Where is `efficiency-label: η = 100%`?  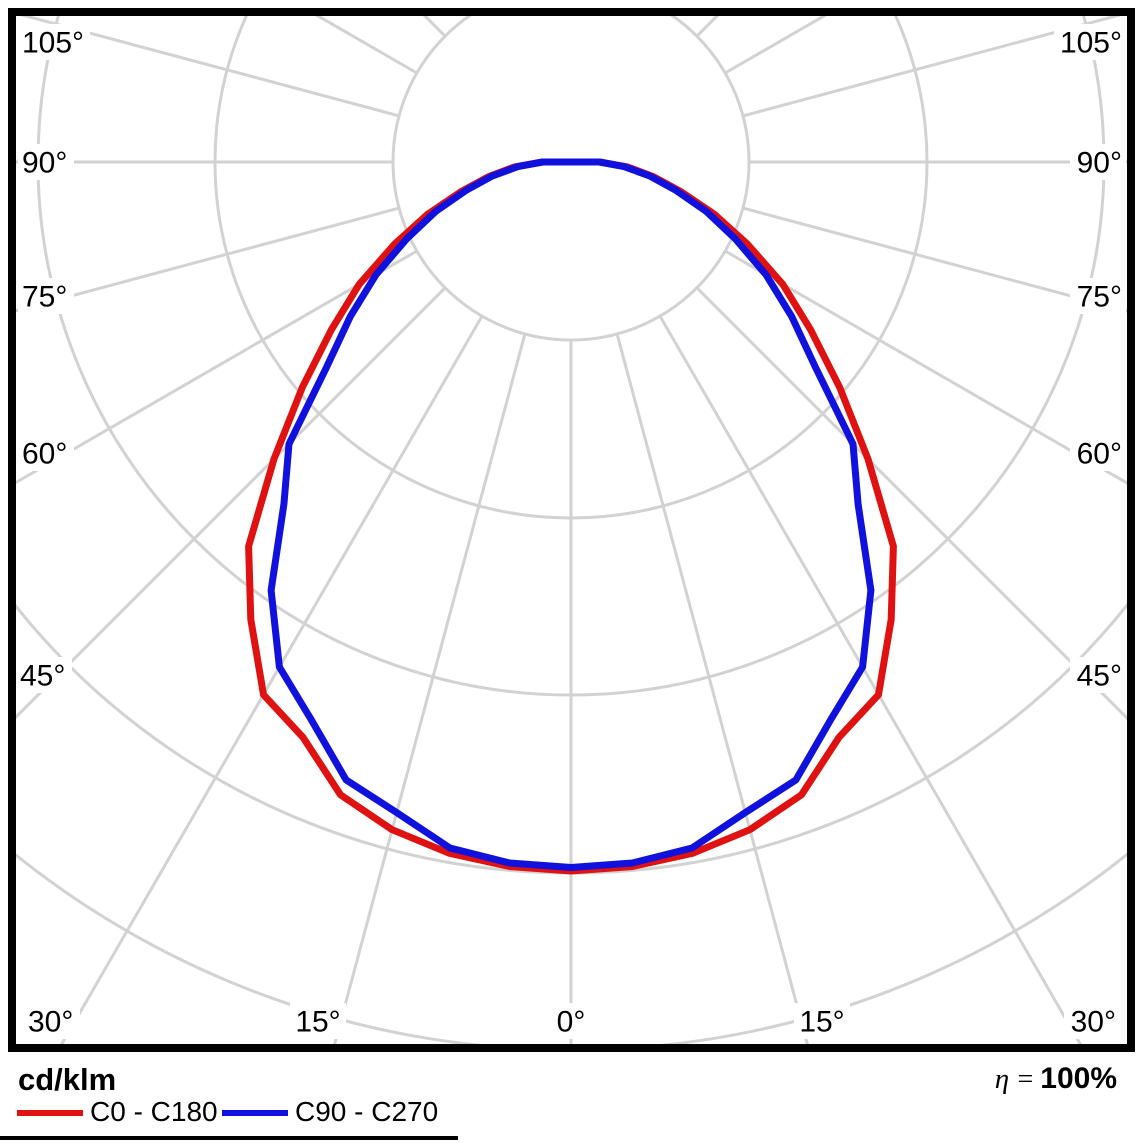
efficiency-label: η = 100% is located at coordinates (1056, 1079).